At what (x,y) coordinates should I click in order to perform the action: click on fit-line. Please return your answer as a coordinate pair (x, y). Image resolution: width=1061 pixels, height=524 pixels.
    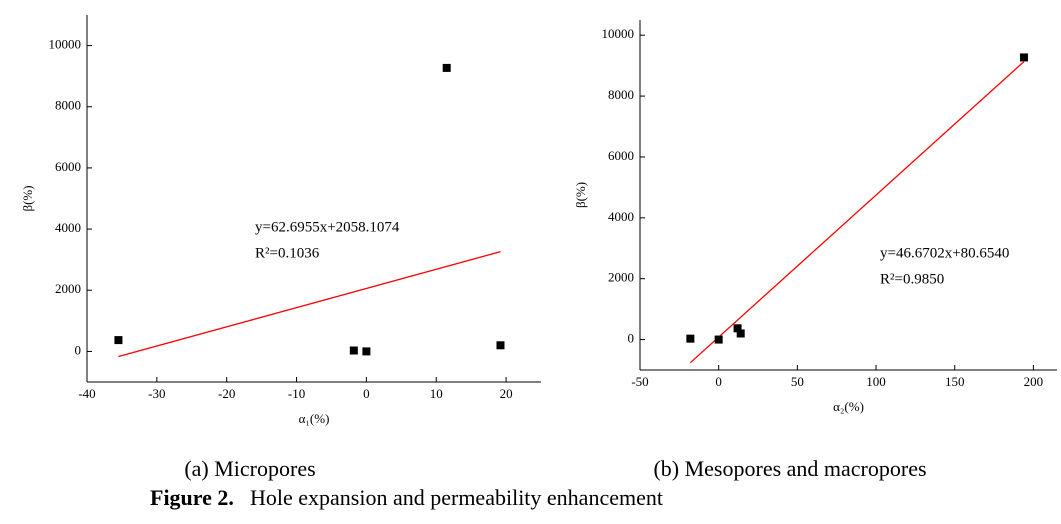
    Looking at the image, I should click on (309, 304).